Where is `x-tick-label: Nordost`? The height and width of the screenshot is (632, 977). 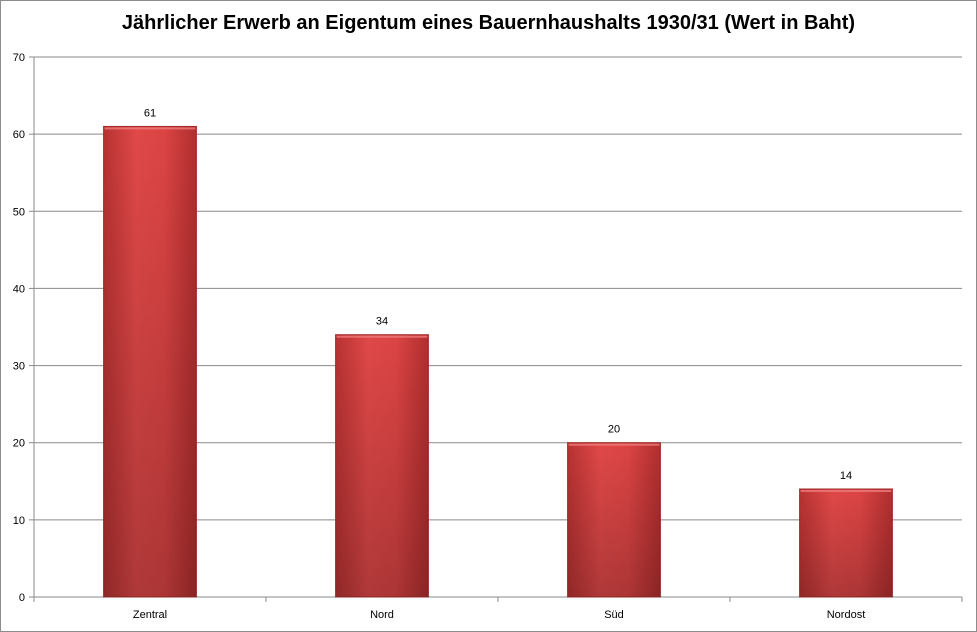
x-tick-label: Nordost is located at coordinates (846, 615).